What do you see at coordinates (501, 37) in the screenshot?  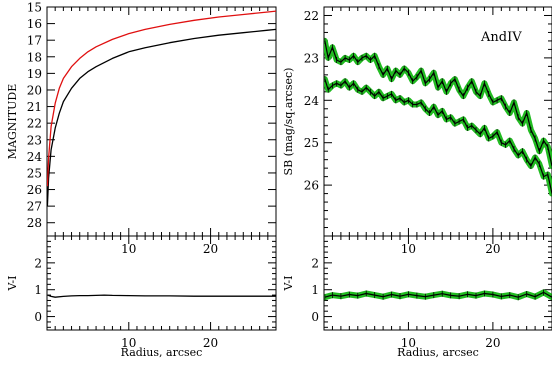 I see `legend-label: AndIV` at bounding box center [501, 37].